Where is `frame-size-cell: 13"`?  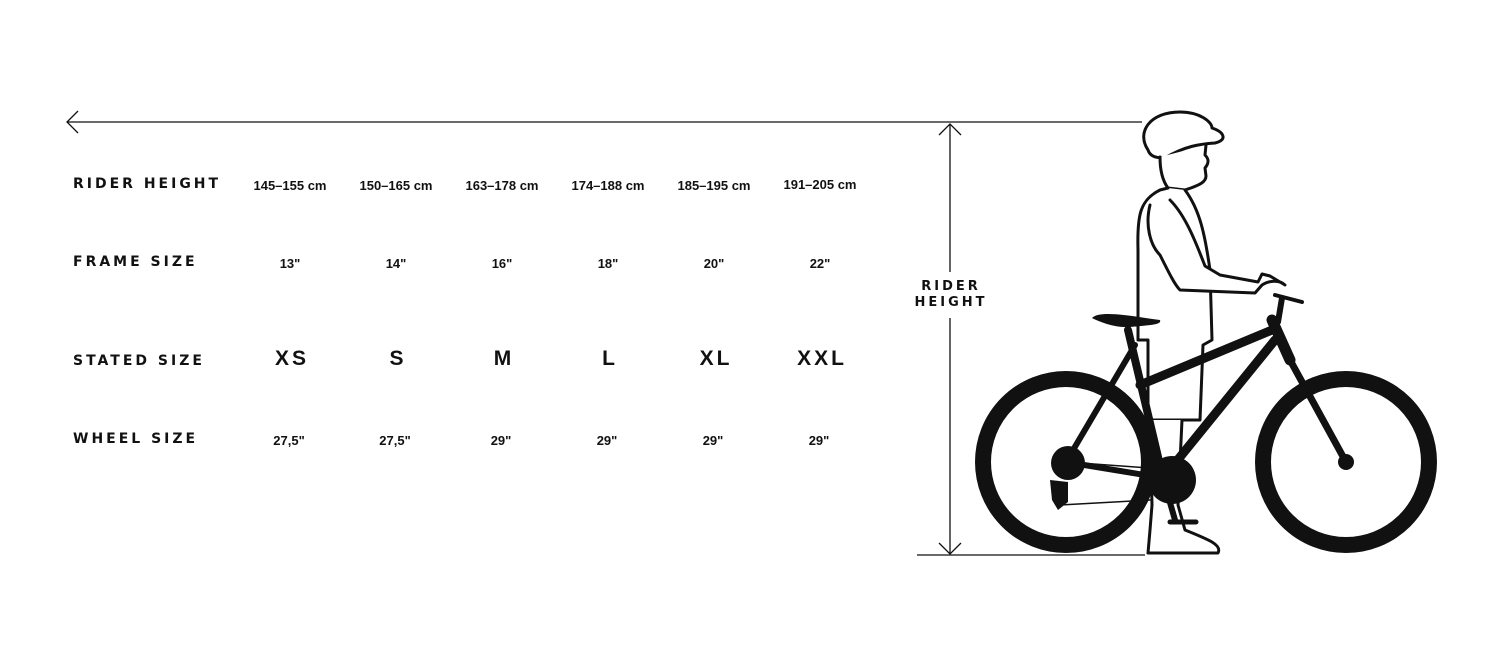
frame-size-cell: 13" is located at coordinates (290, 263).